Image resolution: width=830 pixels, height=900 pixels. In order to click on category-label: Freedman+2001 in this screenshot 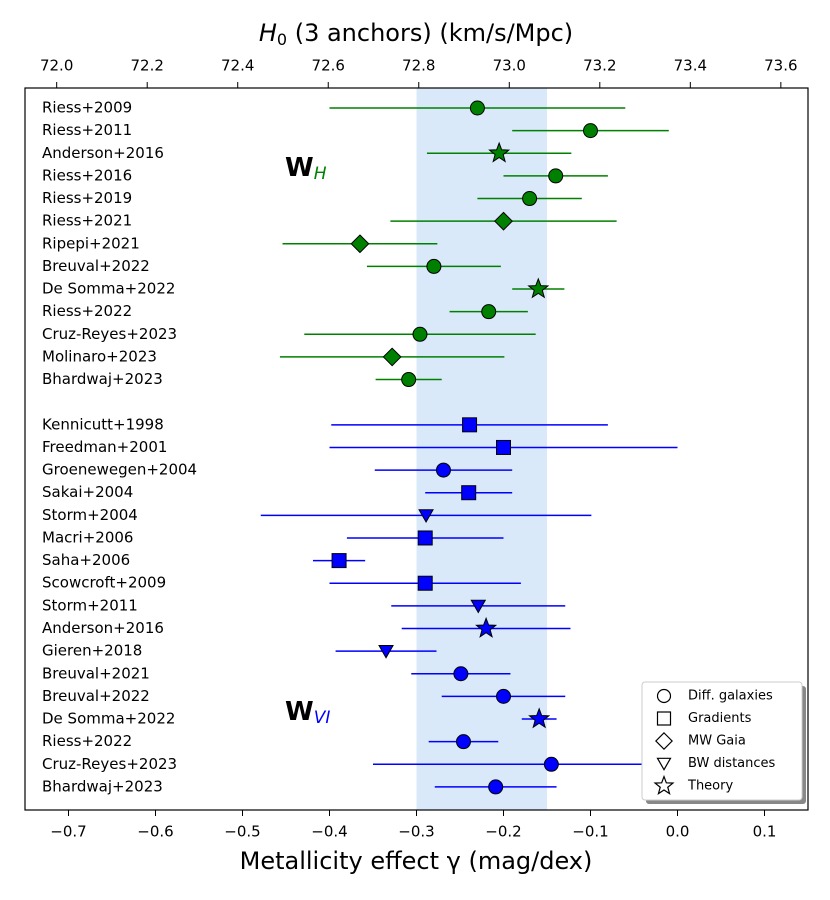, I will do `click(104, 447)`.